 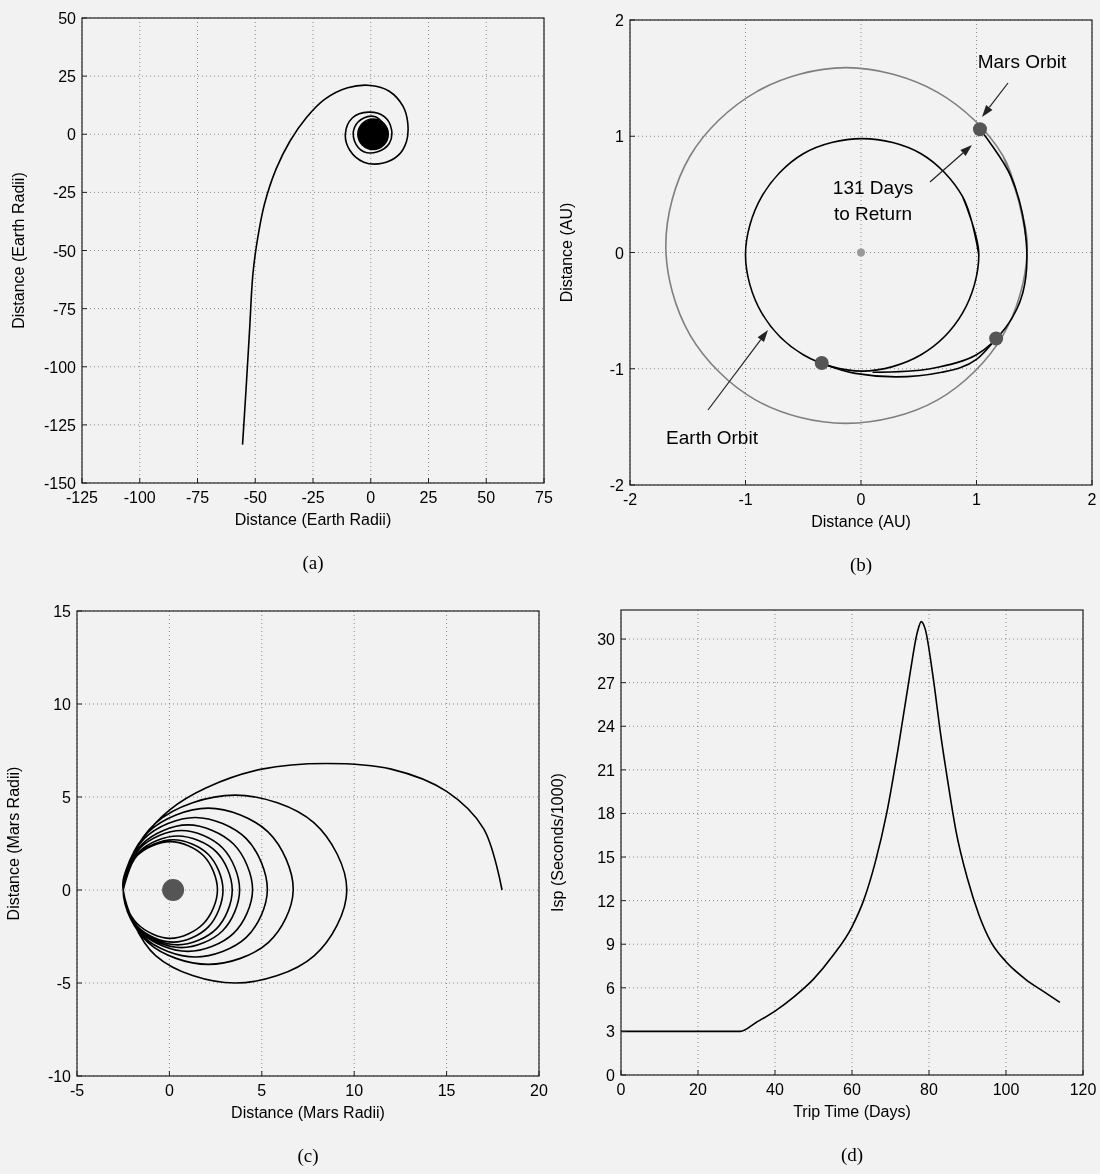 What do you see at coordinates (606, 640) in the screenshot?
I see `y-tick-label: 30` at bounding box center [606, 640].